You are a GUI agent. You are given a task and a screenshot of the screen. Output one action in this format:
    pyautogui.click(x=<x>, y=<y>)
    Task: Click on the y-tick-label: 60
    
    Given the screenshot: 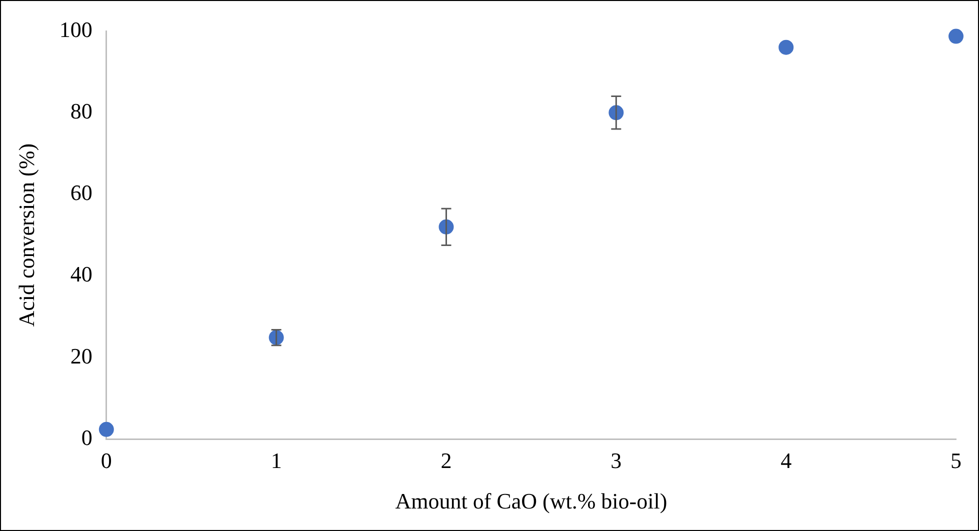 What is the action you would take?
    pyautogui.click(x=81, y=193)
    